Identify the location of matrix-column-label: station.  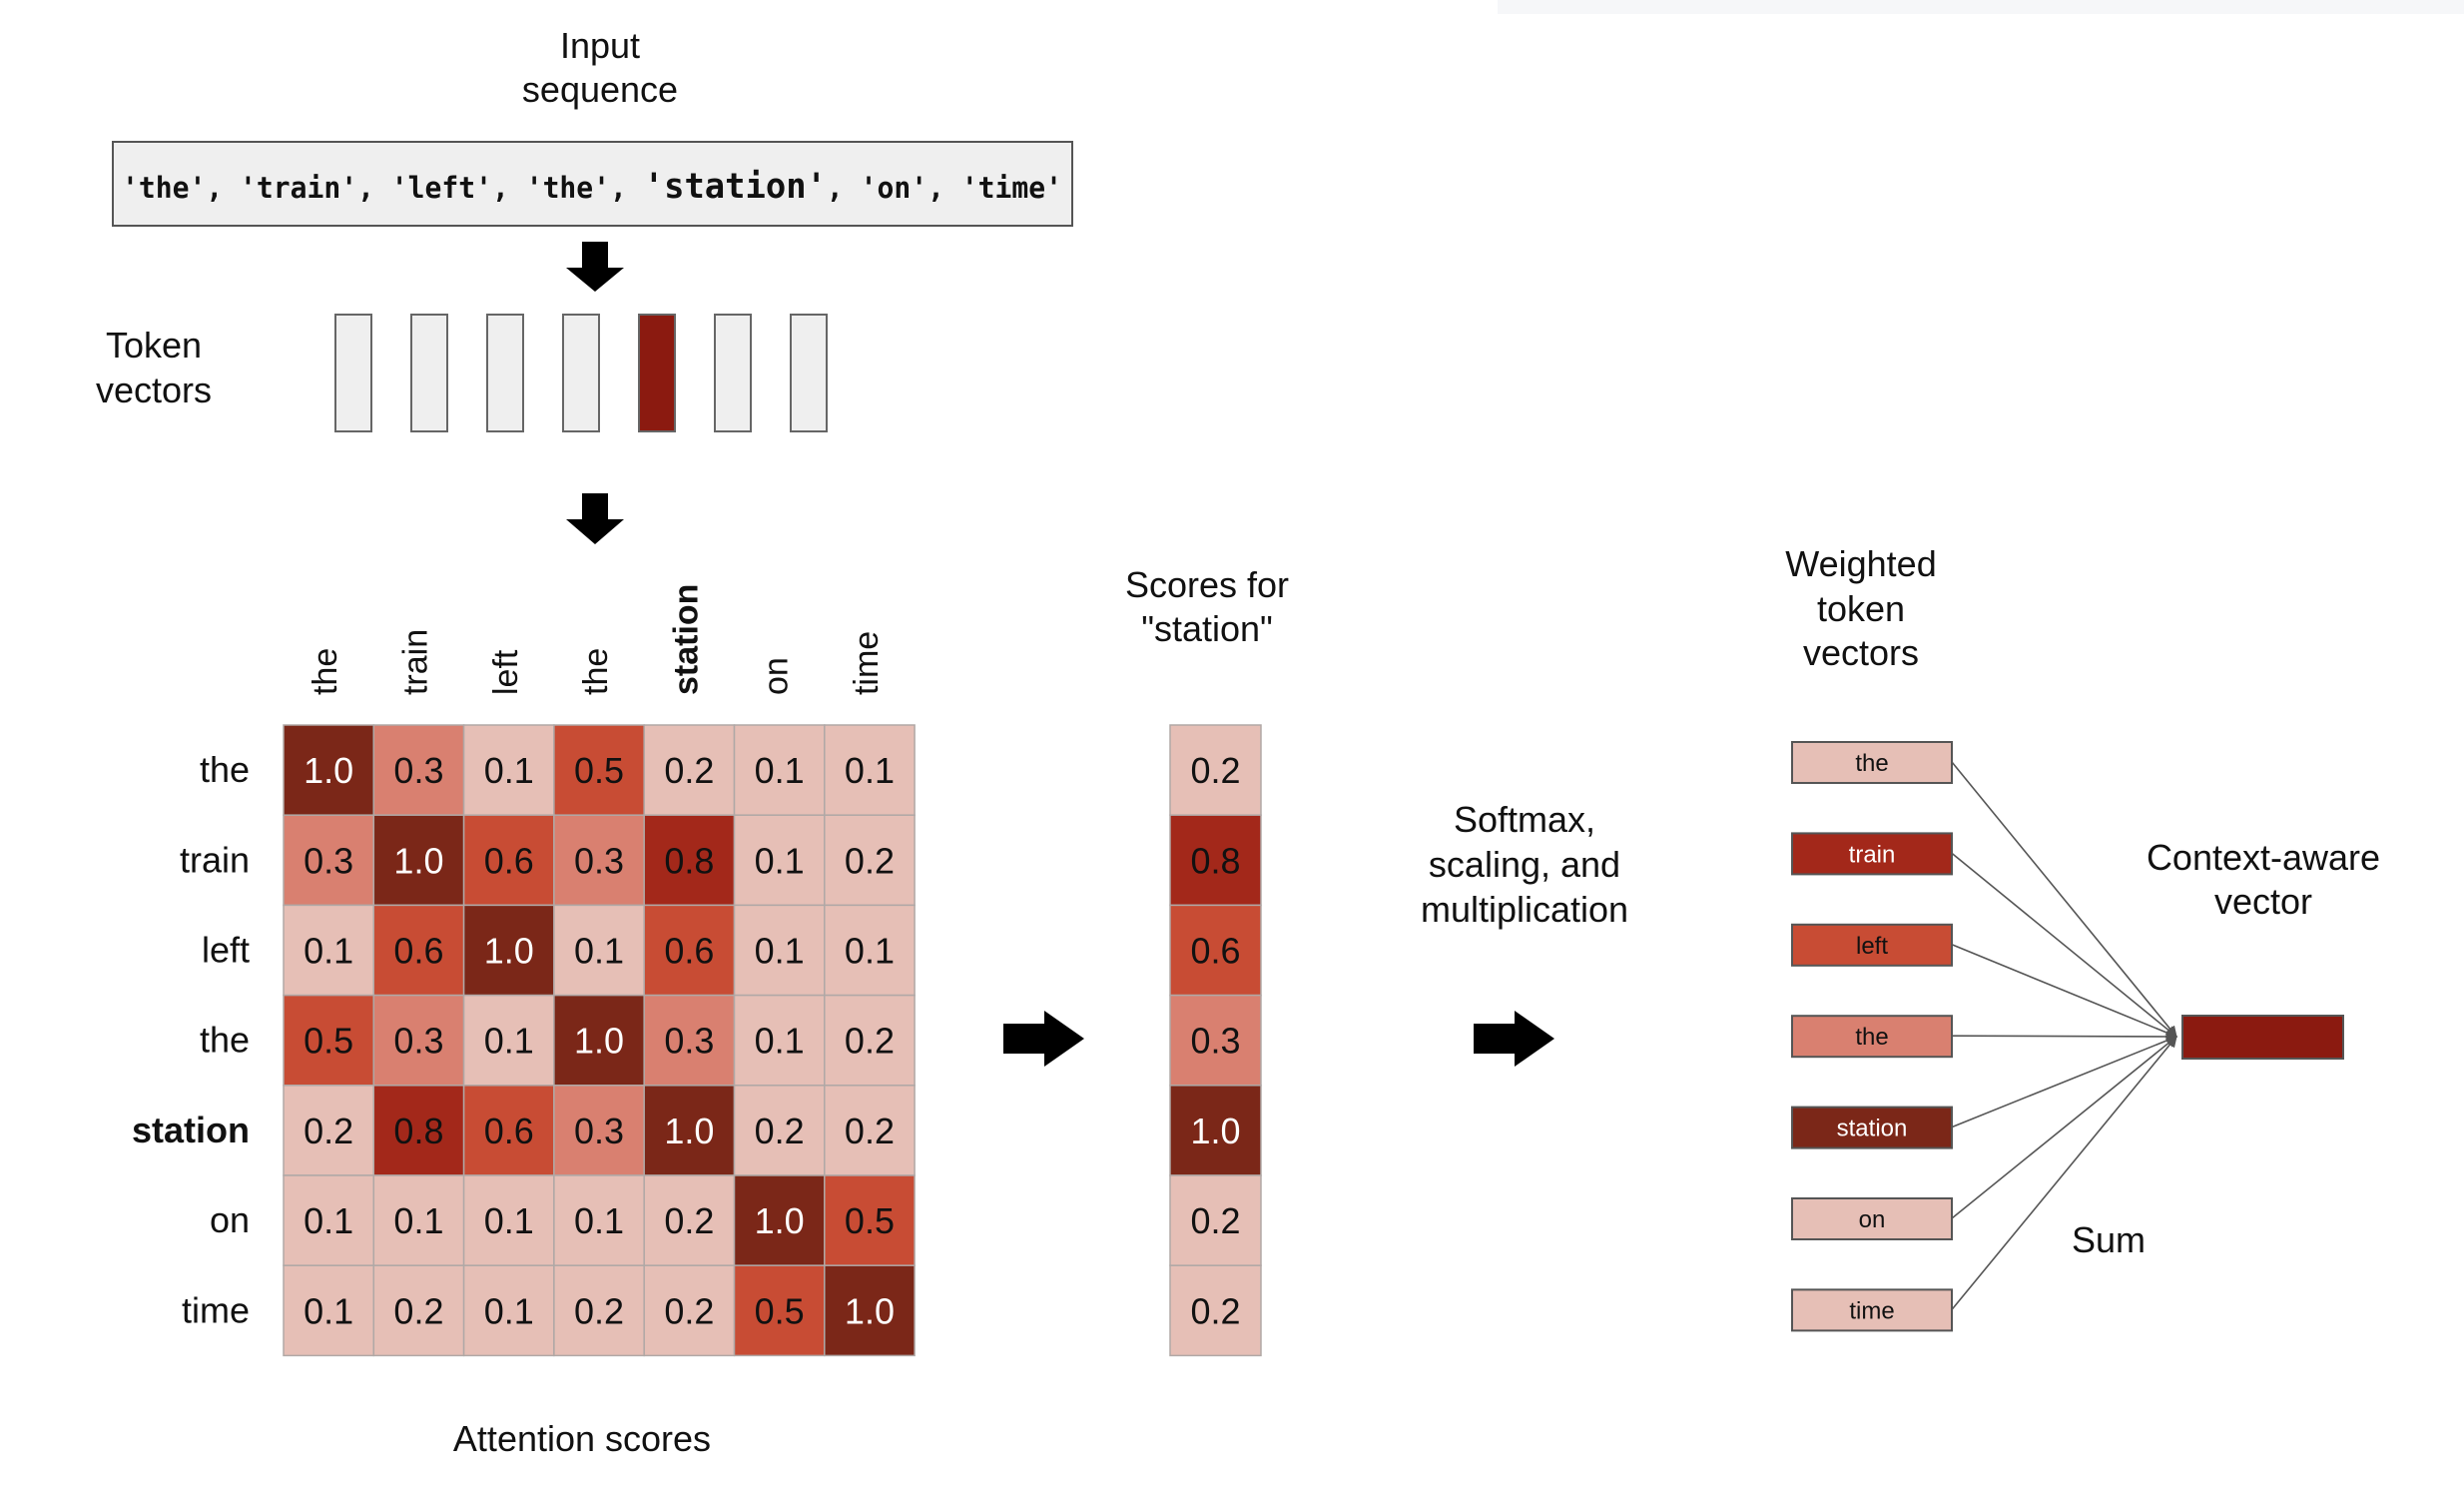
(686, 639).